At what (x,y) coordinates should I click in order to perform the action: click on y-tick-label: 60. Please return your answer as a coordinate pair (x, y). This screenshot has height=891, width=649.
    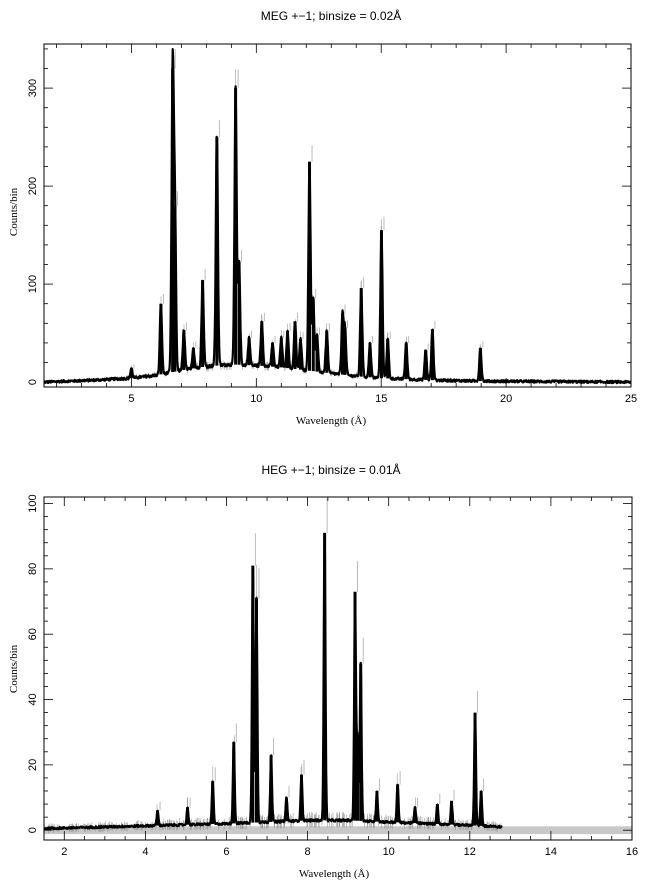
    Looking at the image, I should click on (33, 634).